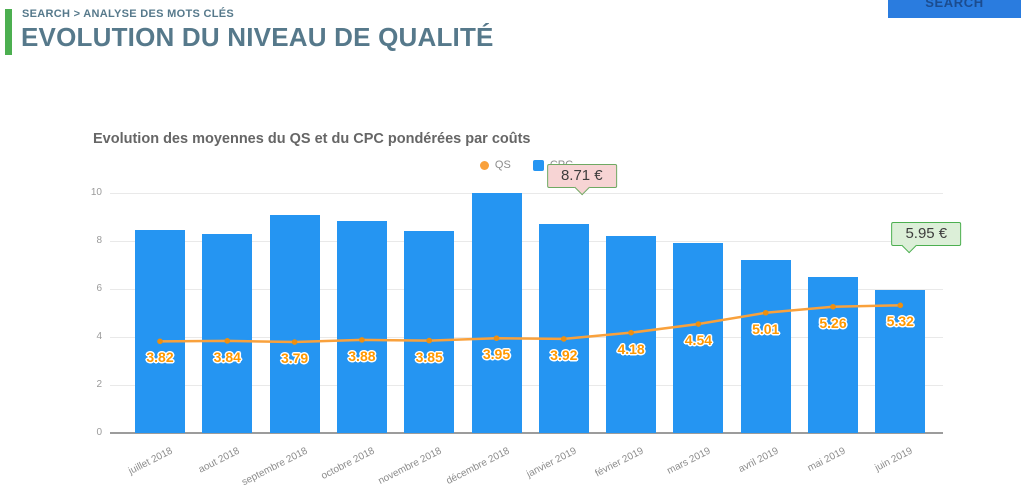 The width and height of the screenshot is (1024, 485). What do you see at coordinates (361, 326) in the screenshot?
I see `bar-octobre 2018` at bounding box center [361, 326].